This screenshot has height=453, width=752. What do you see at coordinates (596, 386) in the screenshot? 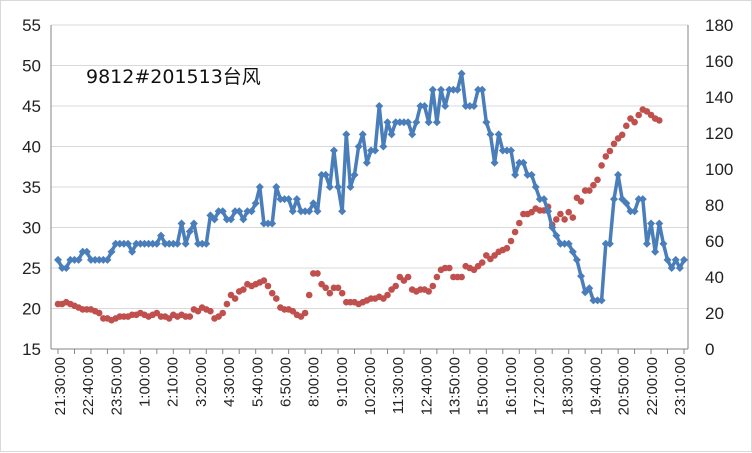
I see `x-tick-label: 19:40:00` at bounding box center [596, 386].